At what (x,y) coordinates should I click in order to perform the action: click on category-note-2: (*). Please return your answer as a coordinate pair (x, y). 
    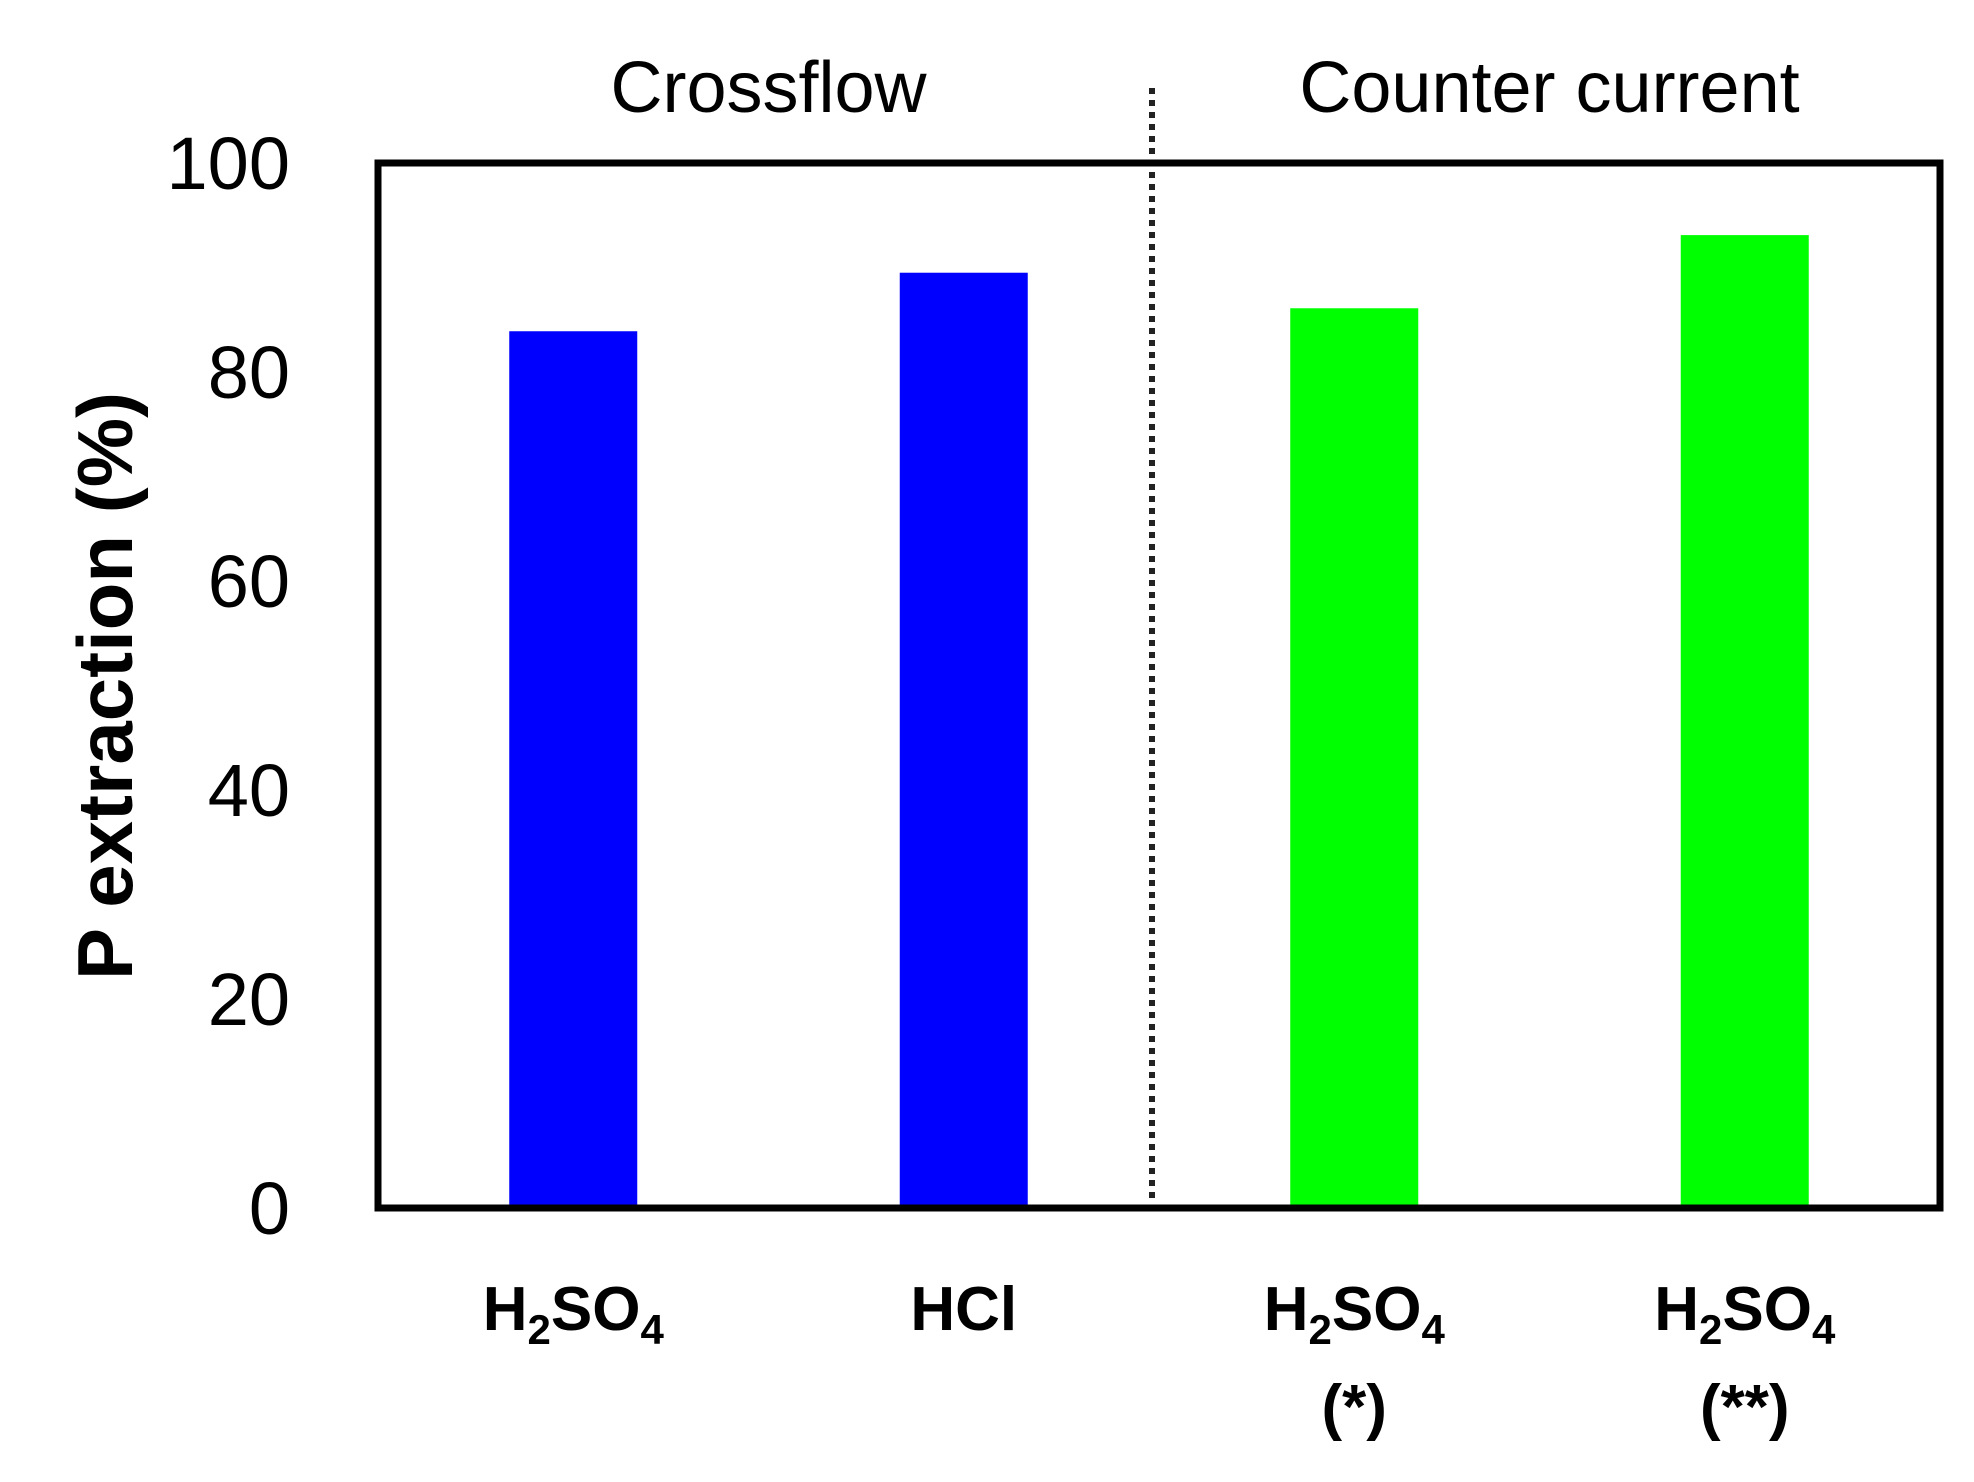
    Looking at the image, I should click on (1354, 1407).